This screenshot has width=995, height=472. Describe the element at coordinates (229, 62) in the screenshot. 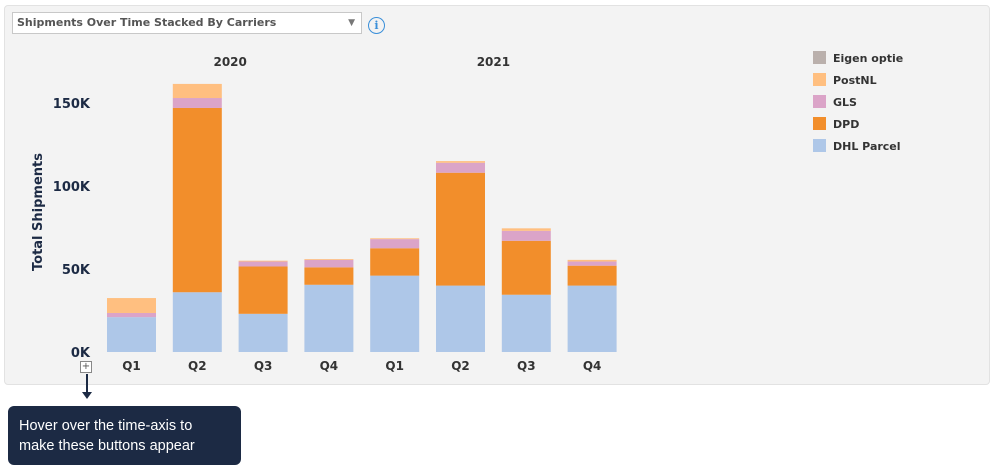

I see `year-group-label: 2020` at that location.